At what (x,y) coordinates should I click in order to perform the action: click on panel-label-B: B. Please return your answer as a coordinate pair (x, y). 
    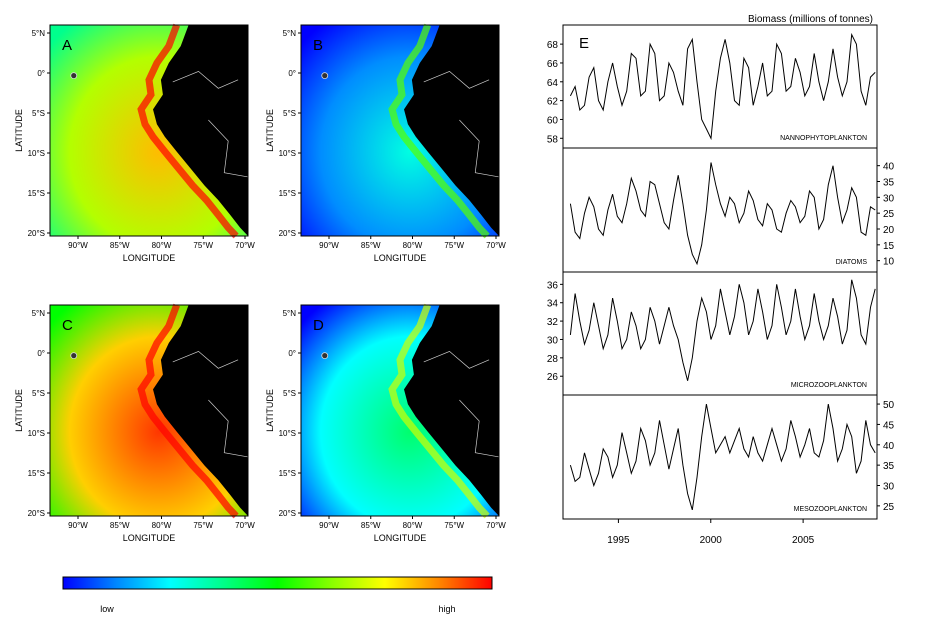
    Looking at the image, I should click on (318, 45).